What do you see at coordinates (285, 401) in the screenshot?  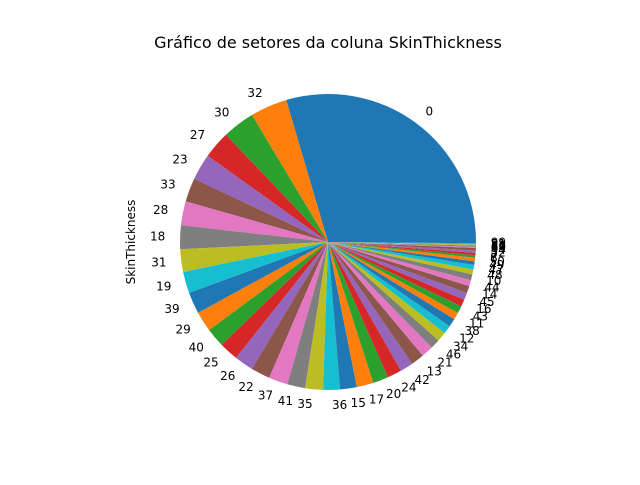 I see `pie-label-41: 41` at bounding box center [285, 401].